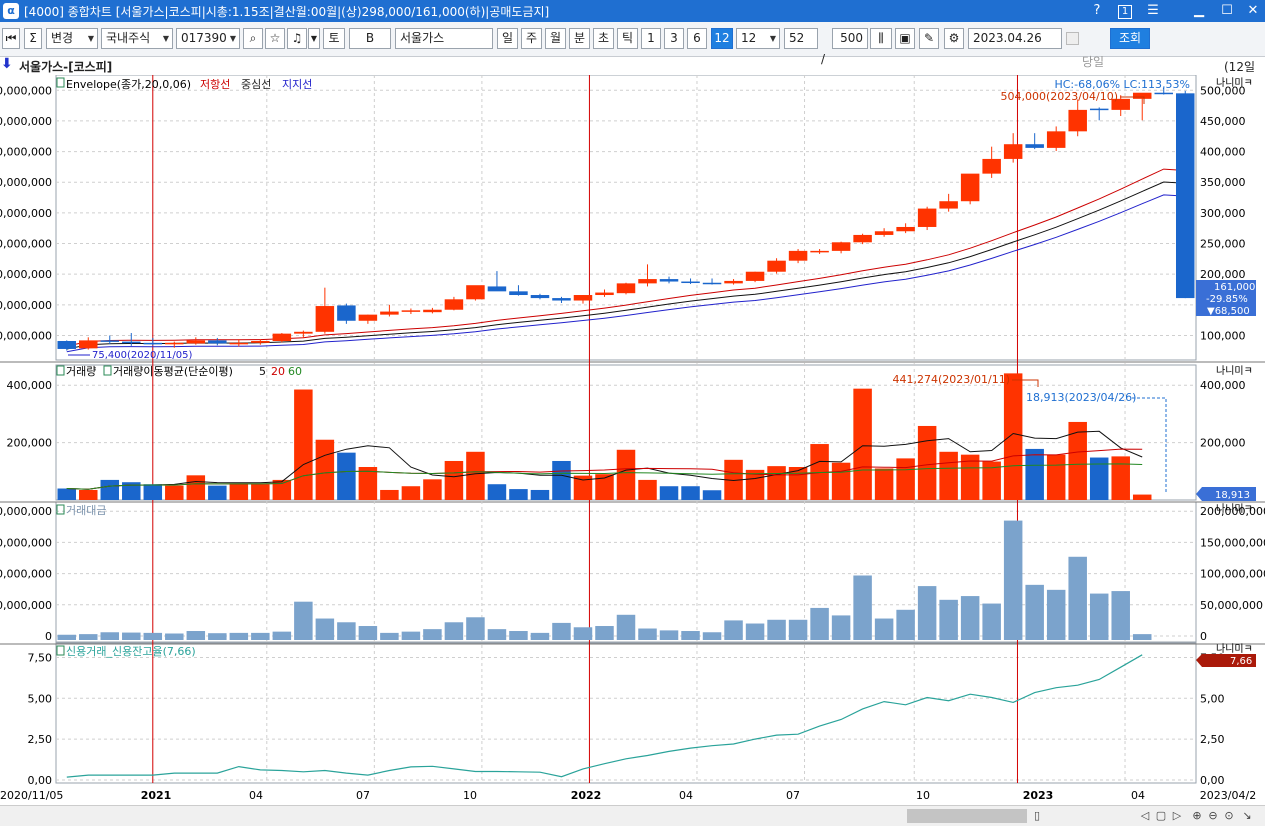 This screenshot has width=1265, height=831. Describe the element at coordinates (33, 38) in the screenshot. I see `sigma-icon: Σ` at that location.